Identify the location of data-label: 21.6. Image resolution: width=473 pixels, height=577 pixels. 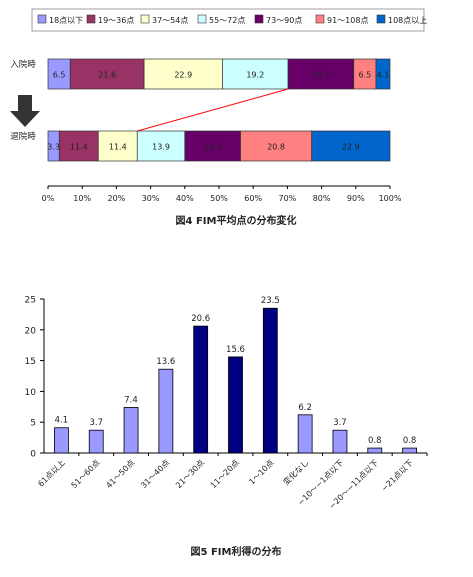
(107, 75).